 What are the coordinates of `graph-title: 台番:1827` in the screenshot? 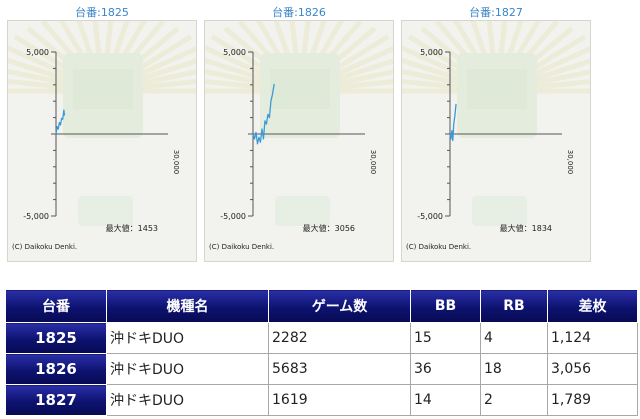 It's located at (496, 12).